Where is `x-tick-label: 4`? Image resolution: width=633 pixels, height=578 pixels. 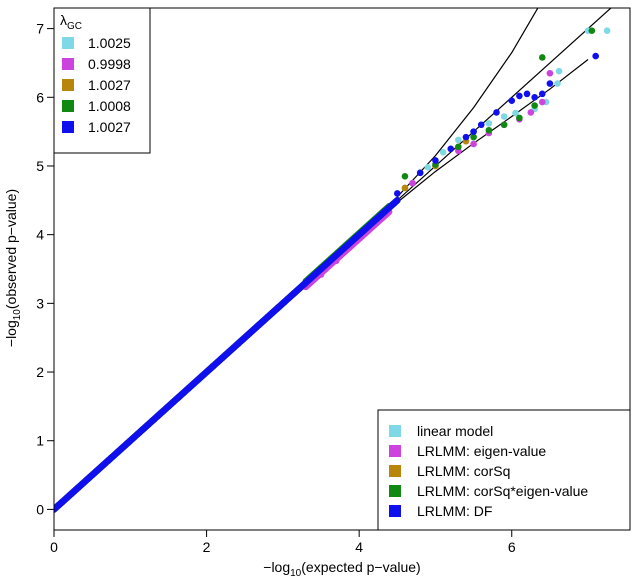 x-tick-label: 4 is located at coordinates (359, 547).